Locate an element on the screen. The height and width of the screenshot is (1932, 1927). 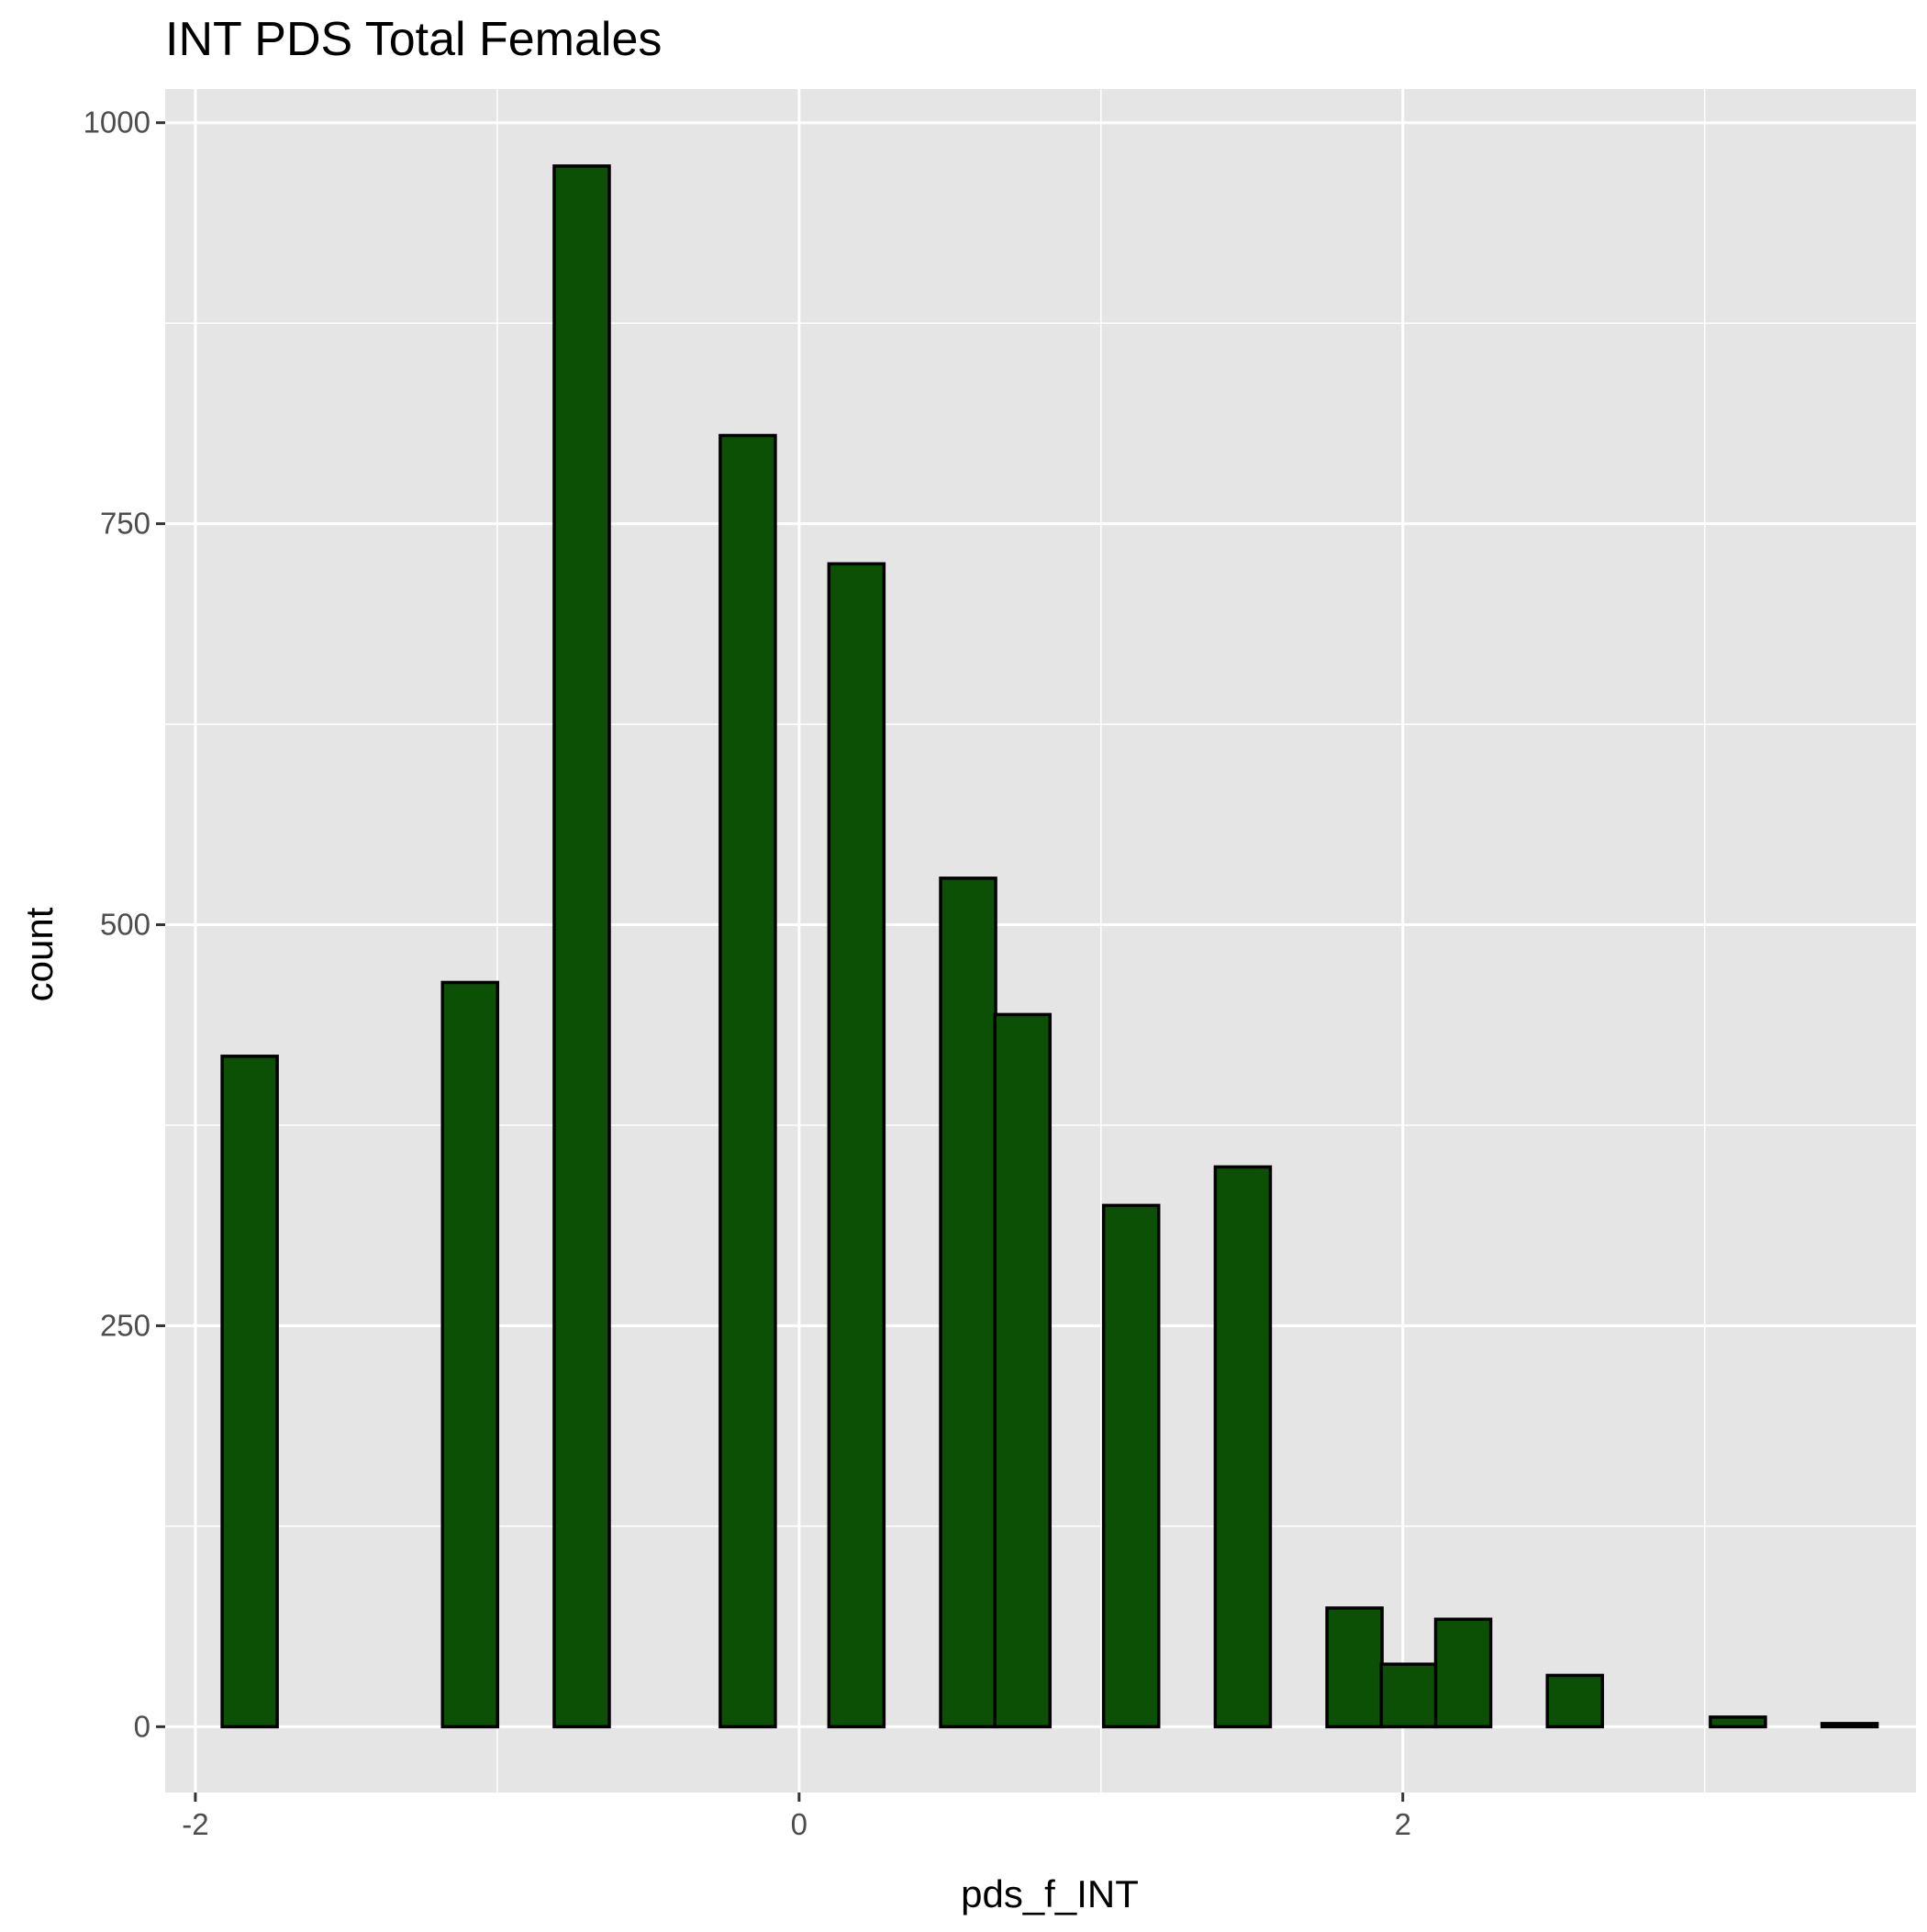
chart-title: INT PDS Total Females is located at coordinates (413, 39).